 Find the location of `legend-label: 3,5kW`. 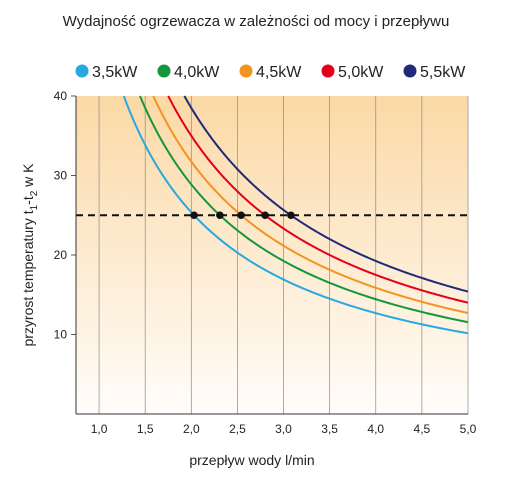

legend-label: 3,5kW is located at coordinates (115, 72).